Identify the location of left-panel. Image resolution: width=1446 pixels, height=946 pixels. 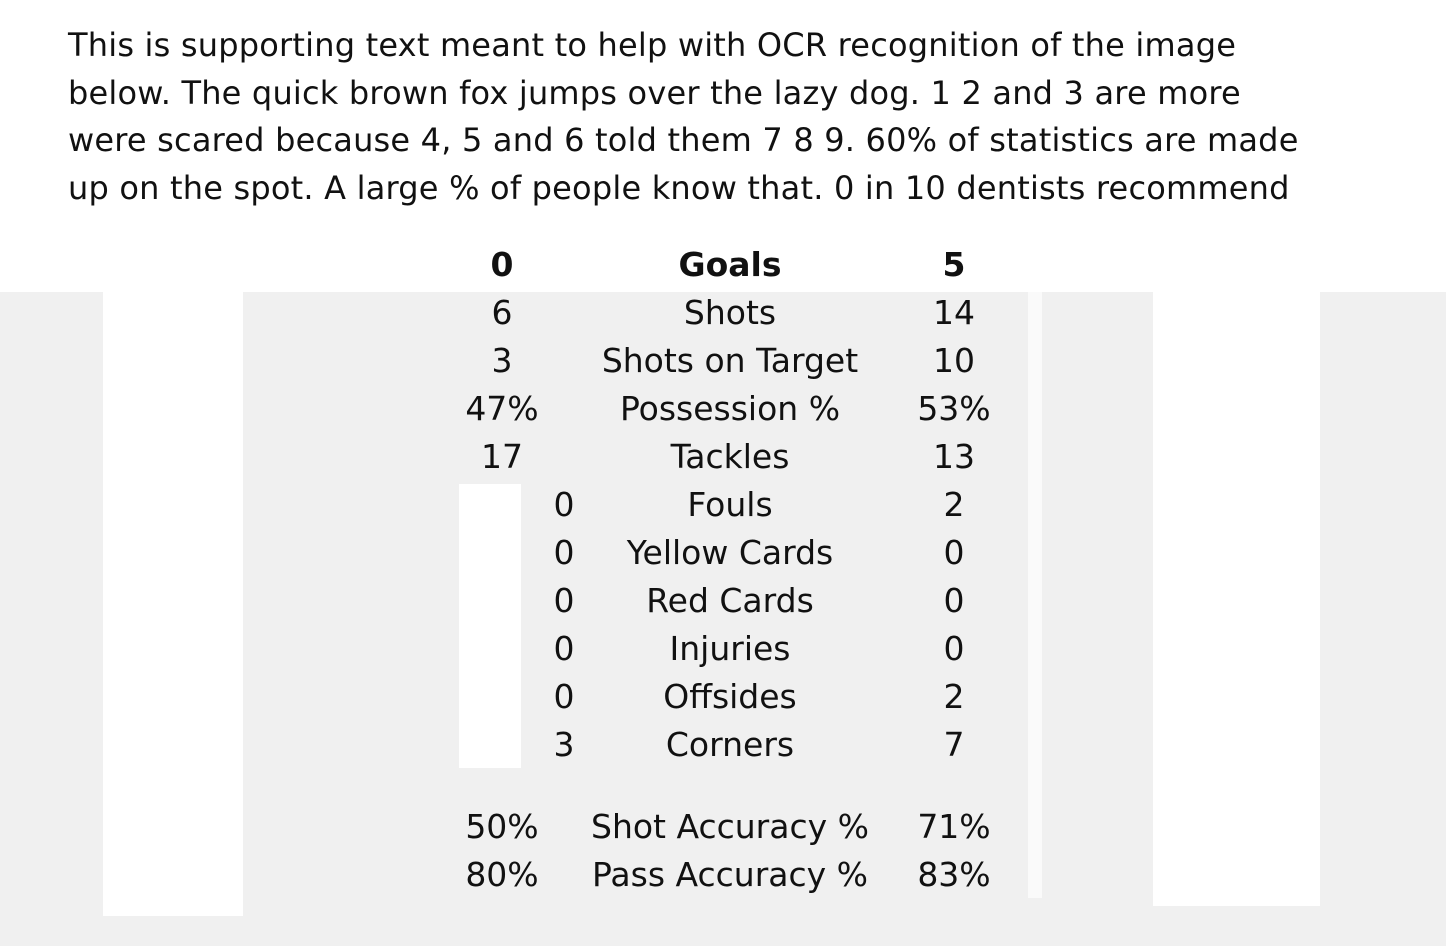
(173, 578).